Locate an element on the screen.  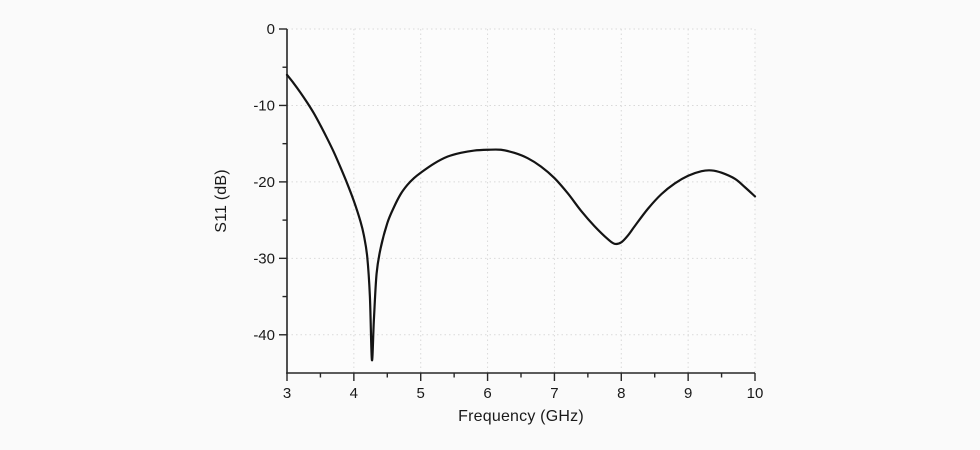
x-tick-label: 5 is located at coordinates (421, 393).